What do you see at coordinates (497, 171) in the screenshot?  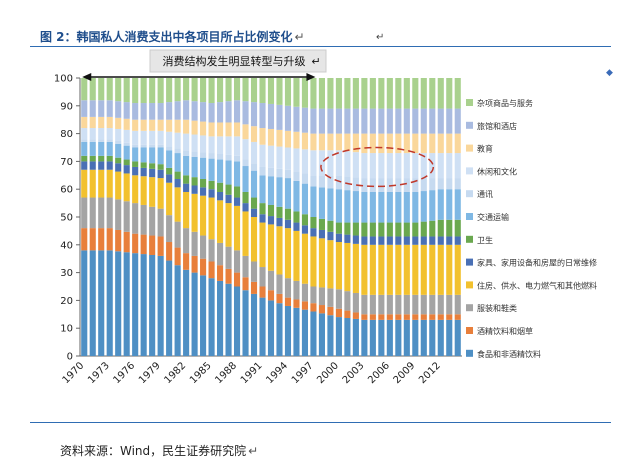 I see `legend-label: 休闲和文化` at bounding box center [497, 171].